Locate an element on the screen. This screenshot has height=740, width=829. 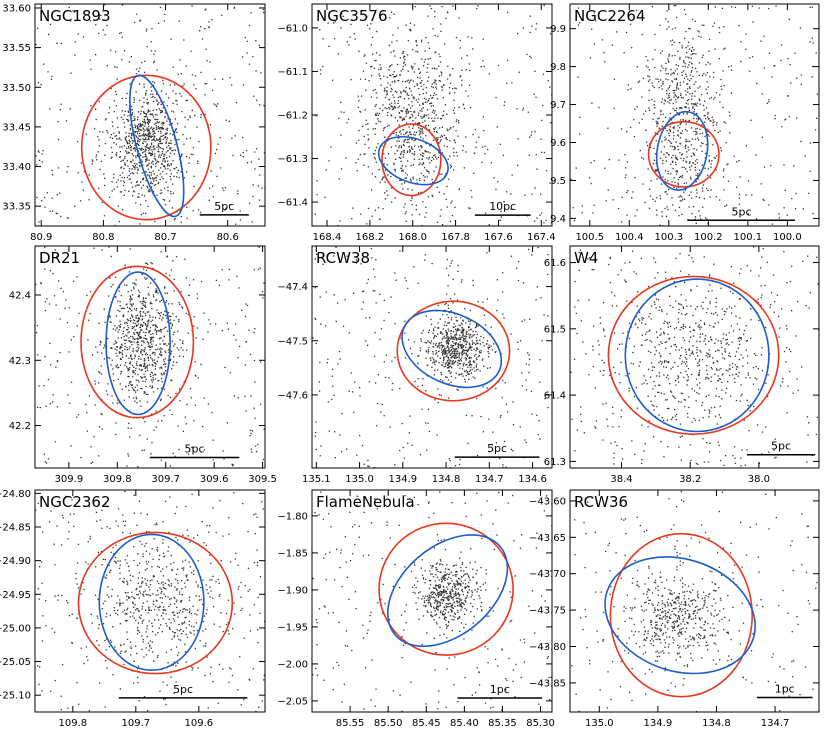
y-tick-label: 33.45 is located at coordinates (16, 127).